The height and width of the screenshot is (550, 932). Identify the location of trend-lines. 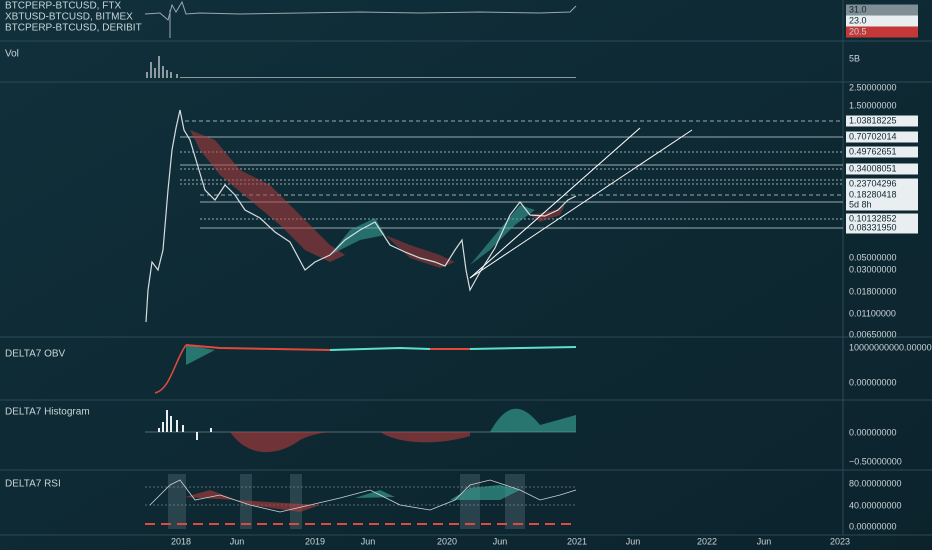
(581, 203).